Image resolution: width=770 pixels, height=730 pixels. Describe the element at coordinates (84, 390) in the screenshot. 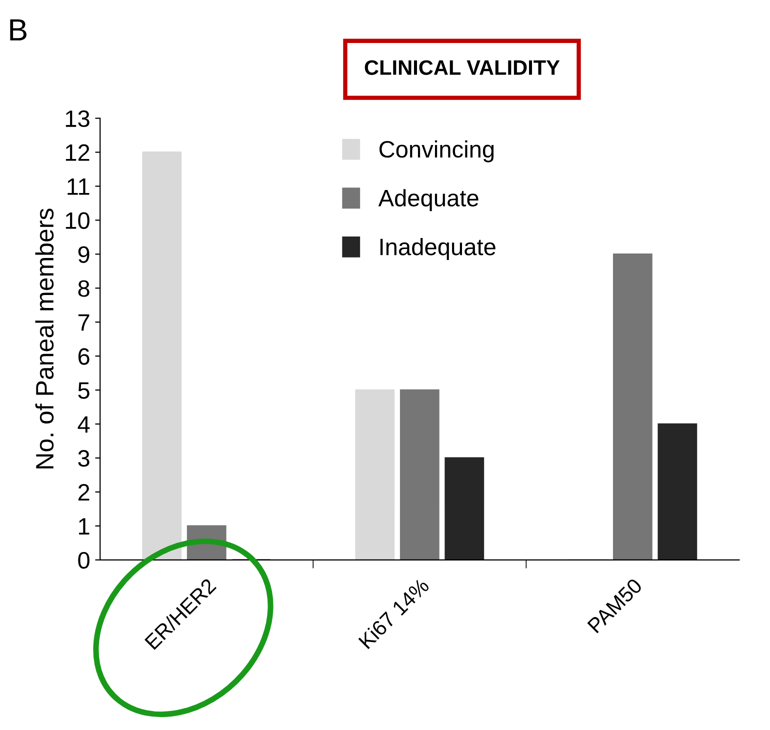

I see `y-tick-label: 5` at that location.